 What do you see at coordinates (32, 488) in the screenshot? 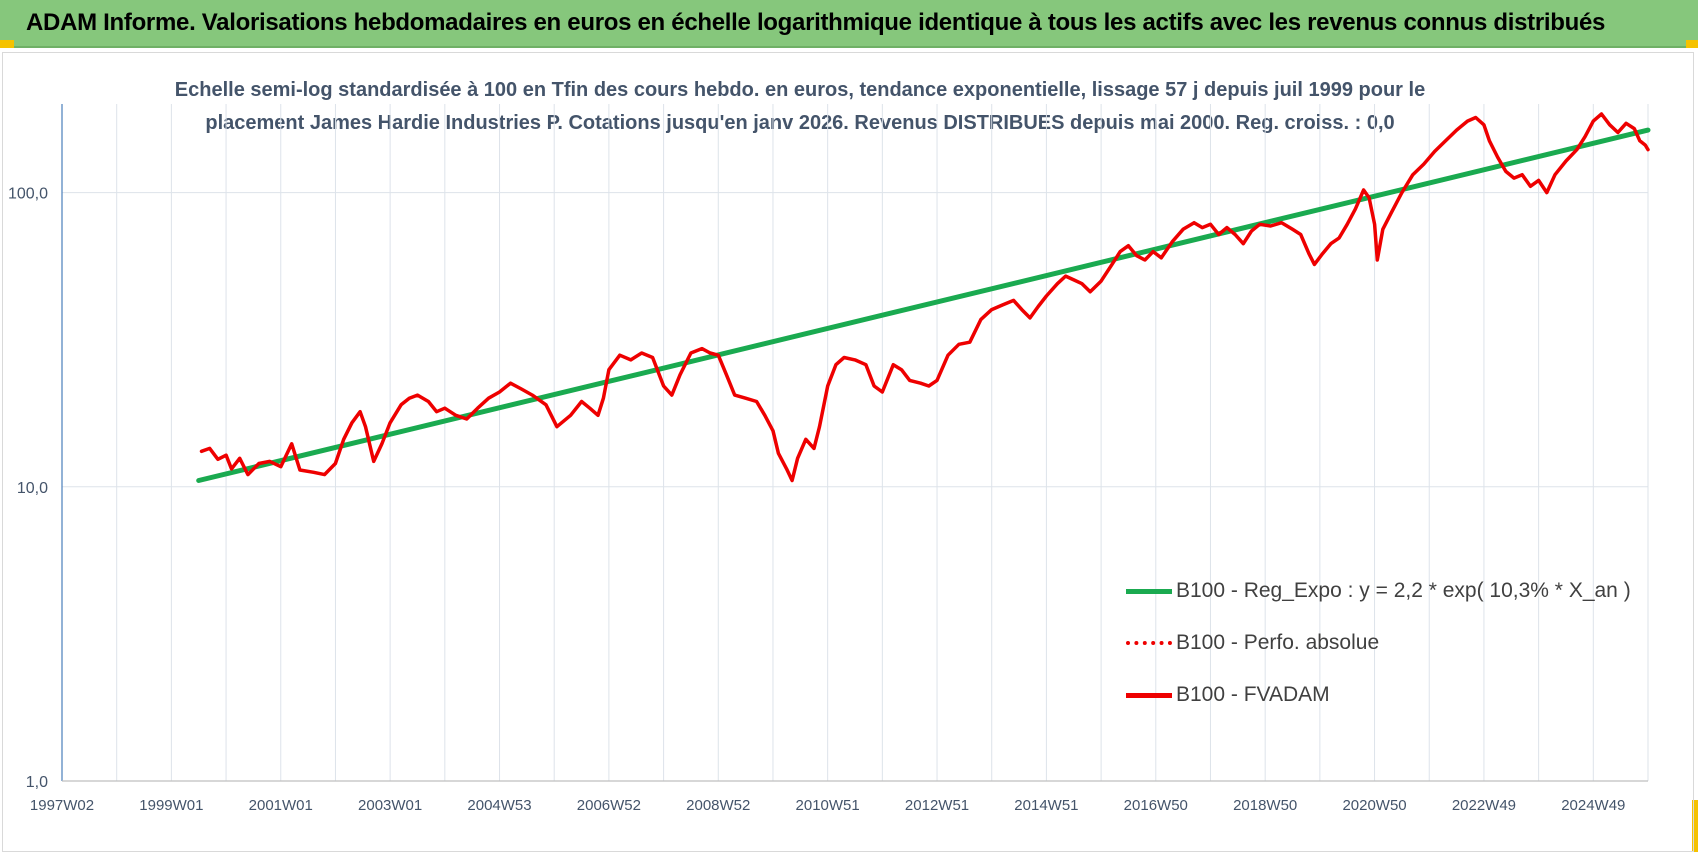
I see `y-tick-label: 10,0` at bounding box center [32, 488].